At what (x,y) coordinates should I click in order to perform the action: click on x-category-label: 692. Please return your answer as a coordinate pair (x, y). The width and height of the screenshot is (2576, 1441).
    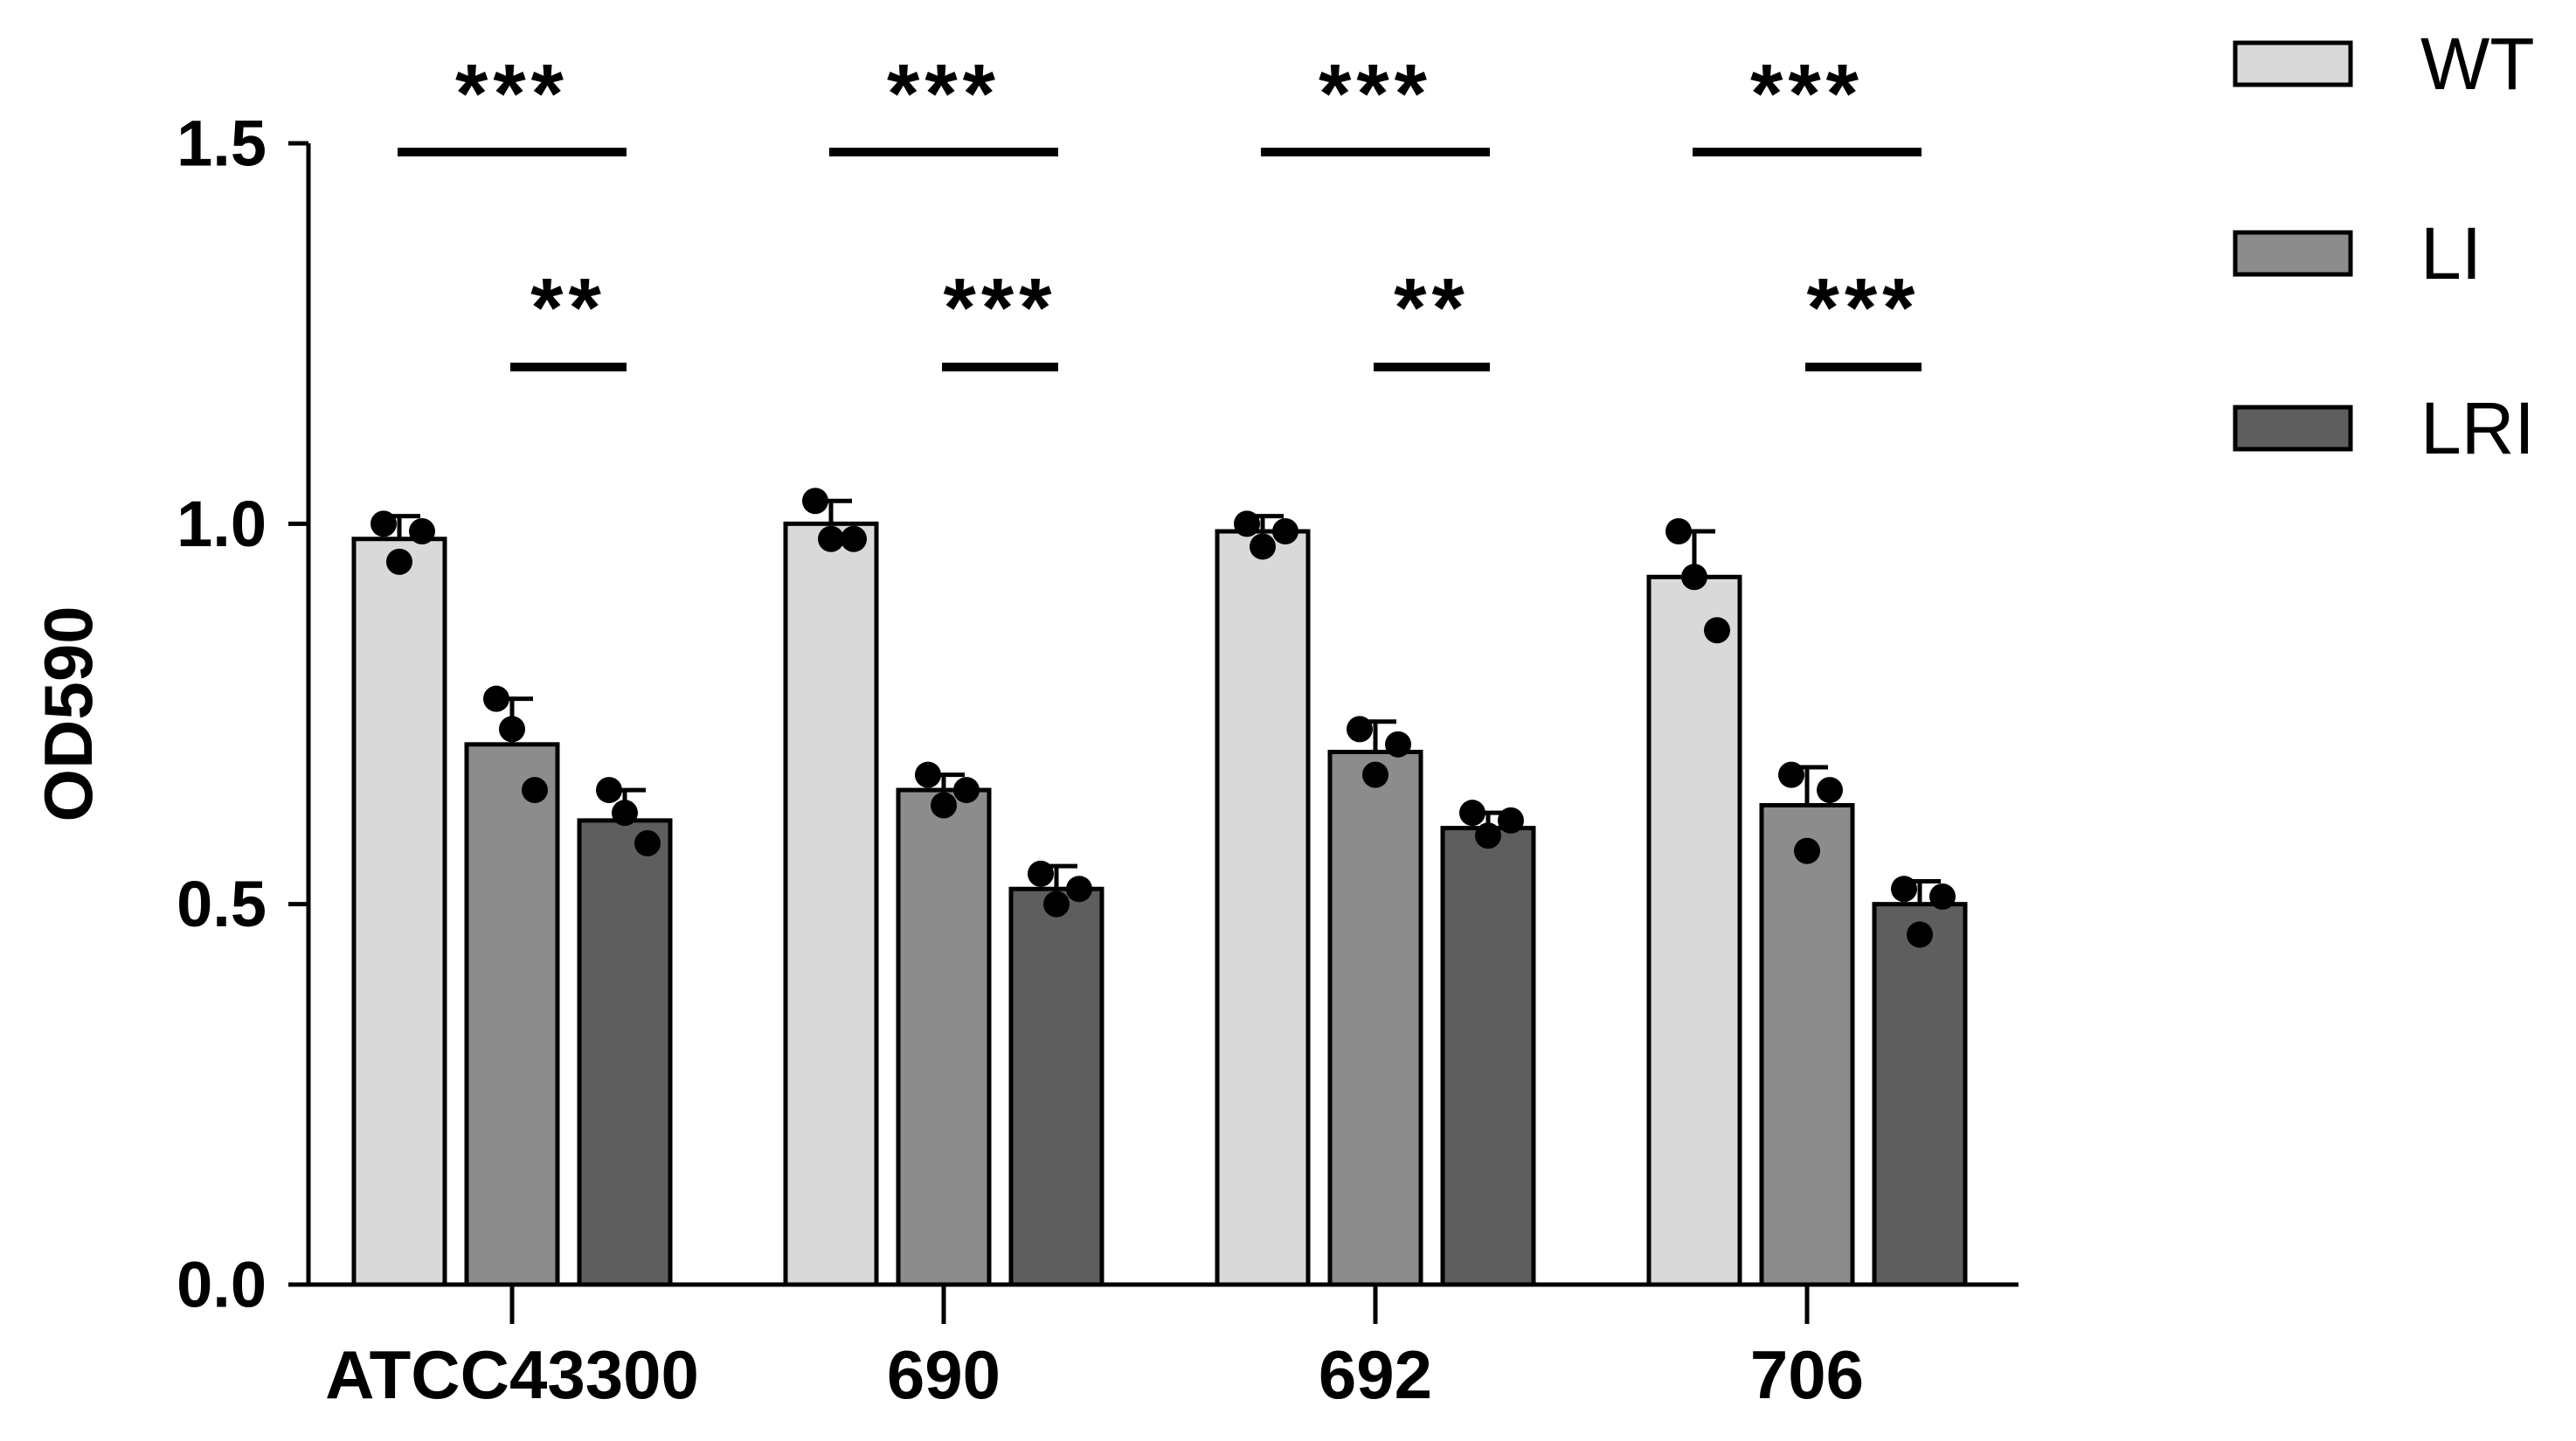
    Looking at the image, I should click on (1375, 1374).